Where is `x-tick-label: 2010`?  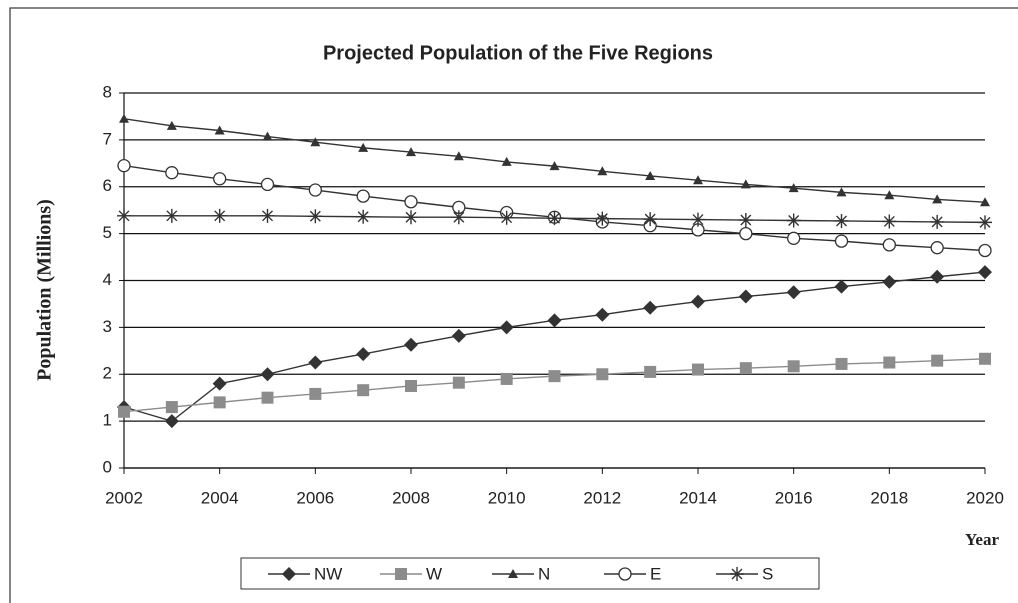
x-tick-label: 2010 is located at coordinates (507, 497).